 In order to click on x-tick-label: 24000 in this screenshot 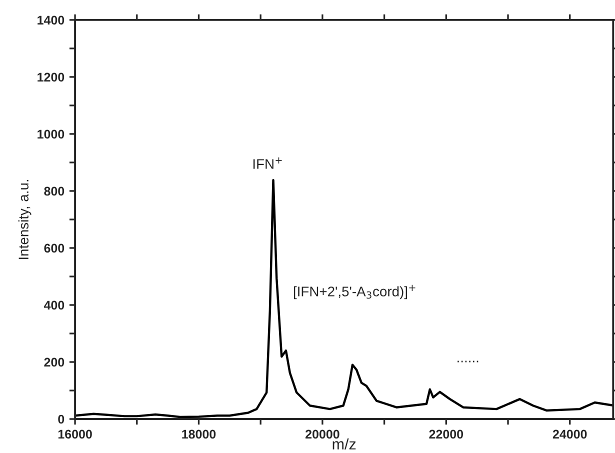, I will do `click(569, 434)`.